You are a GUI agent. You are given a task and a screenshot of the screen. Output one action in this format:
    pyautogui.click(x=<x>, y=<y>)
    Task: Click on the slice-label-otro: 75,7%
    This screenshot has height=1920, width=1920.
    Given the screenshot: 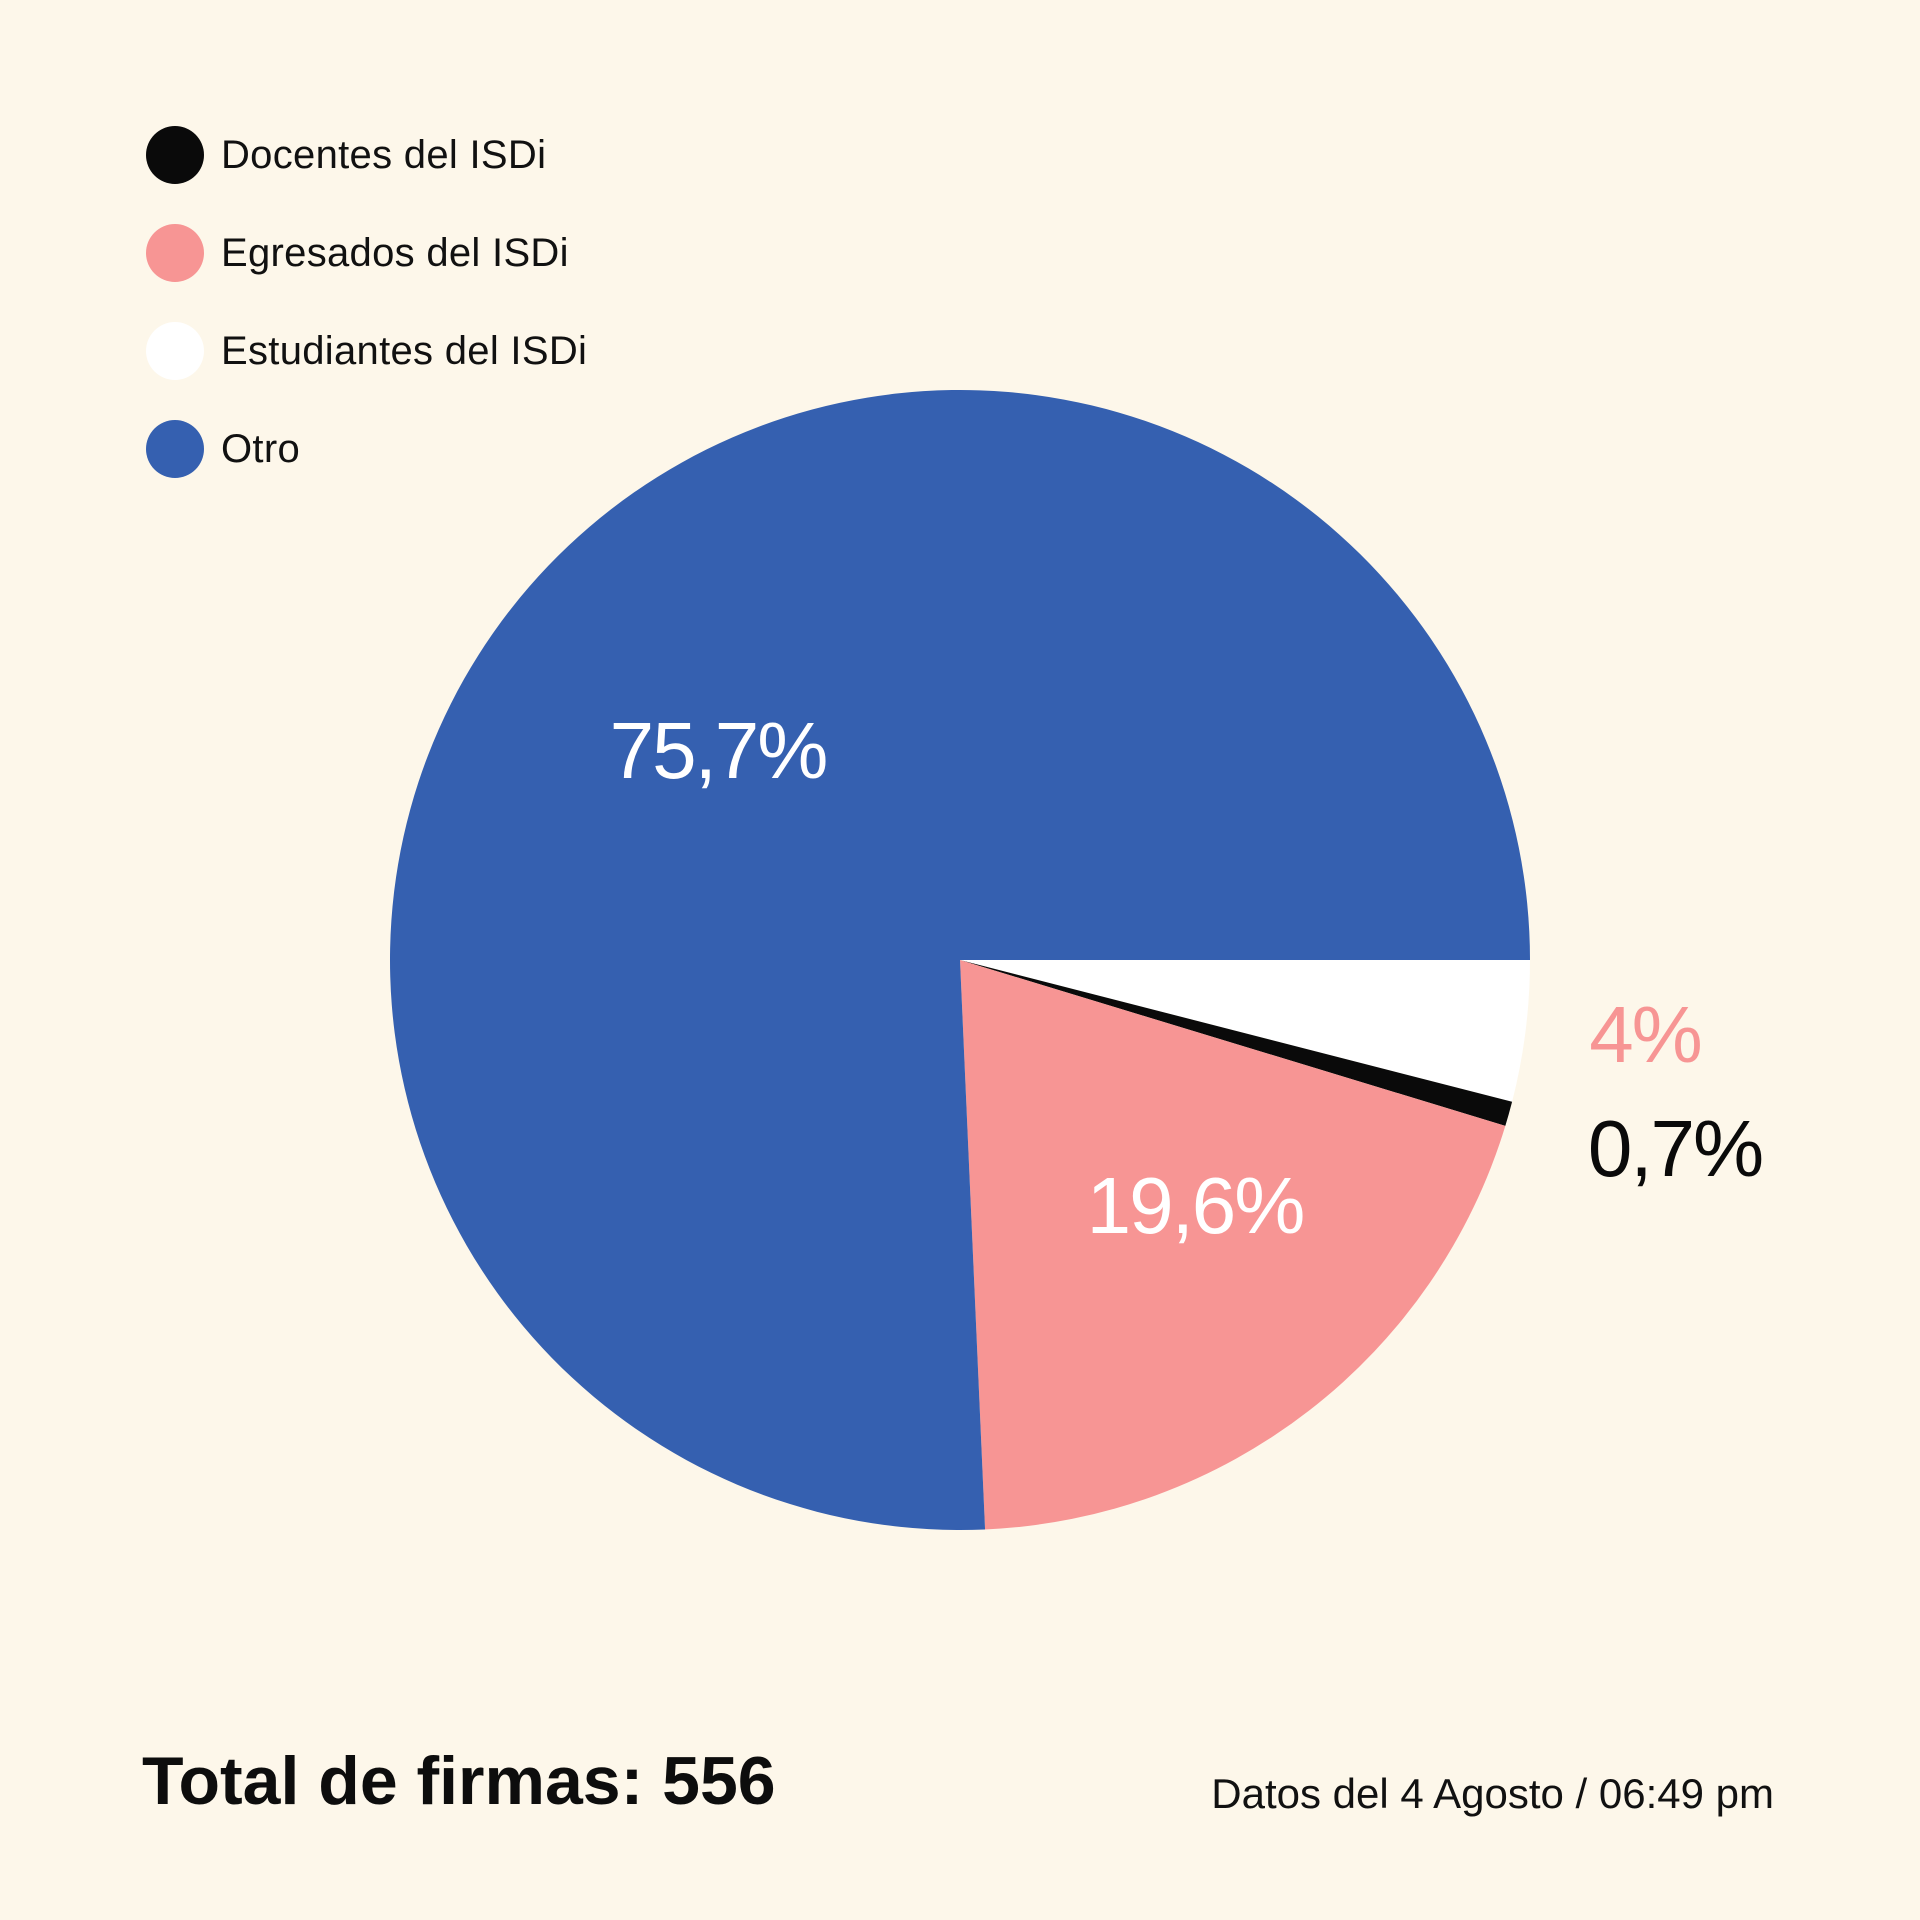 What is the action you would take?
    pyautogui.click(x=718, y=750)
    